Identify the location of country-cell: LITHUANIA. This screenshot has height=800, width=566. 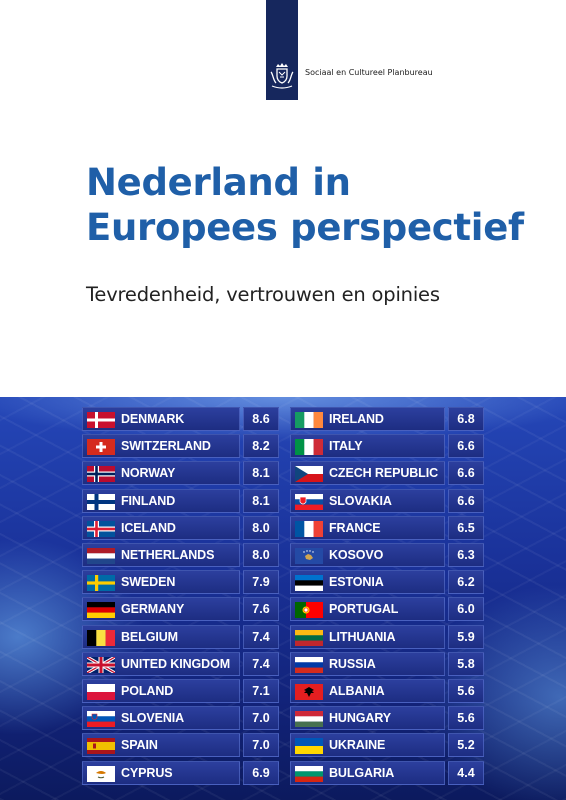
(367, 636).